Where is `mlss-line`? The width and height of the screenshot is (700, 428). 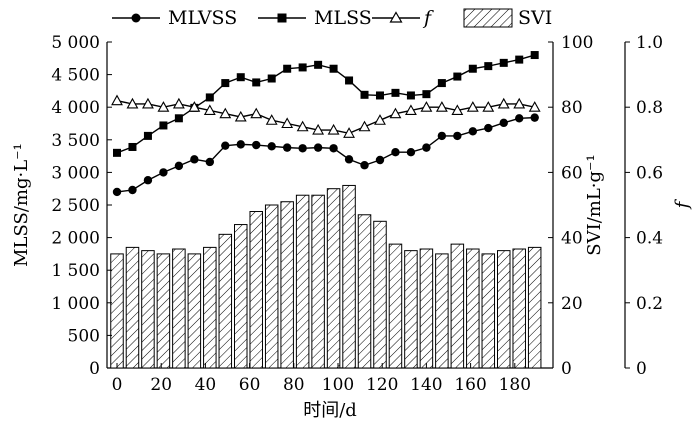 mlss-line is located at coordinates (325, 104).